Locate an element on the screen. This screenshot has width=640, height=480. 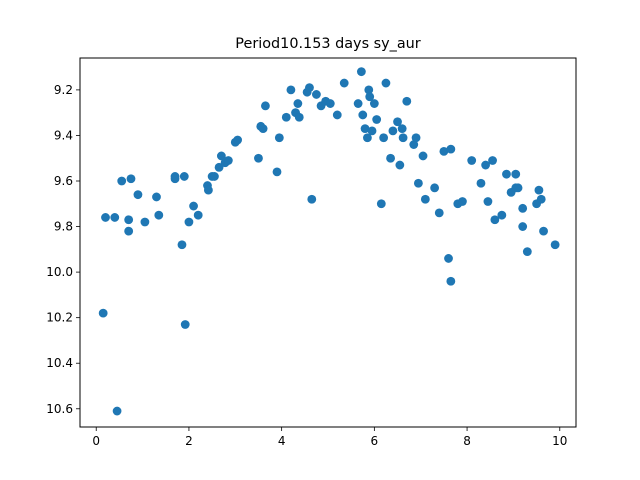
chart-title: Period10.153 days sy_aur is located at coordinates (327, 44).